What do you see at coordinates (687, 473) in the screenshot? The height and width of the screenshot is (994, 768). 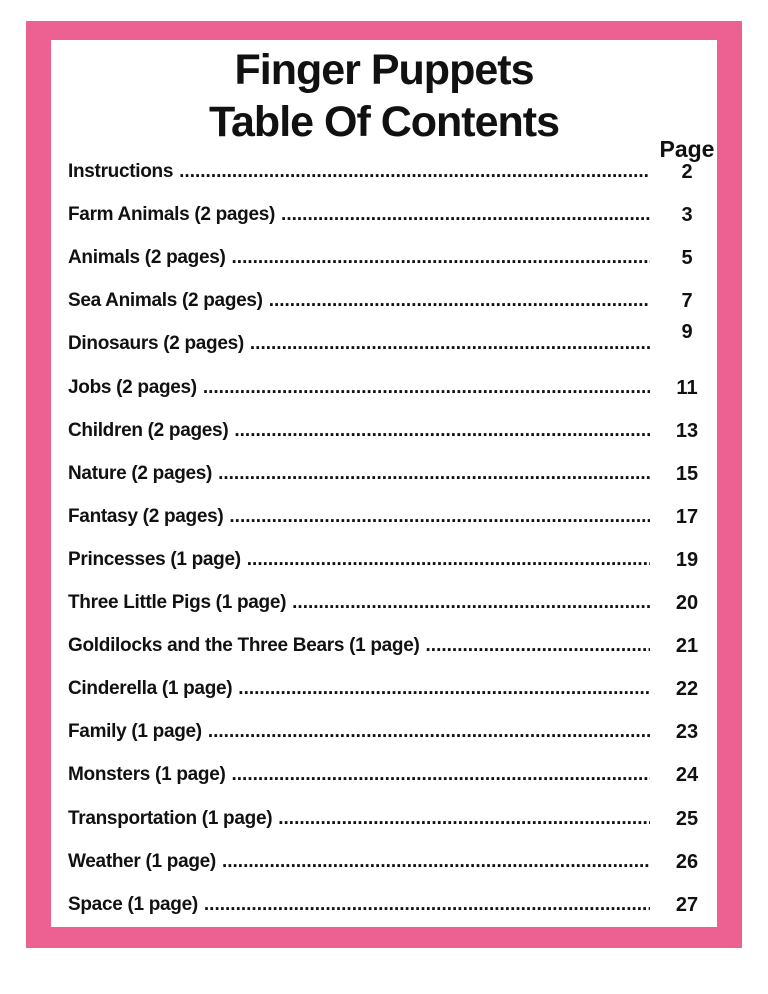 I see `toc-item-page: 15` at bounding box center [687, 473].